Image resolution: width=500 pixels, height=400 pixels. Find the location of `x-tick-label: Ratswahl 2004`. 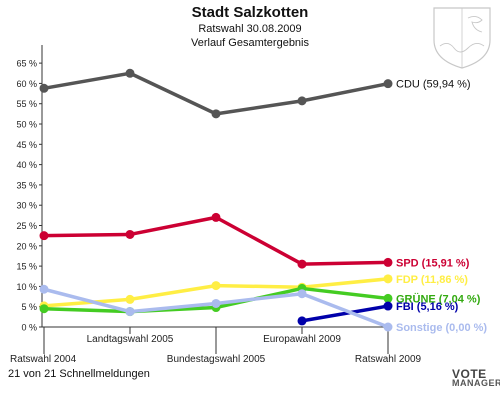

x-tick-label: Ratswahl 2004 is located at coordinates (43, 359).